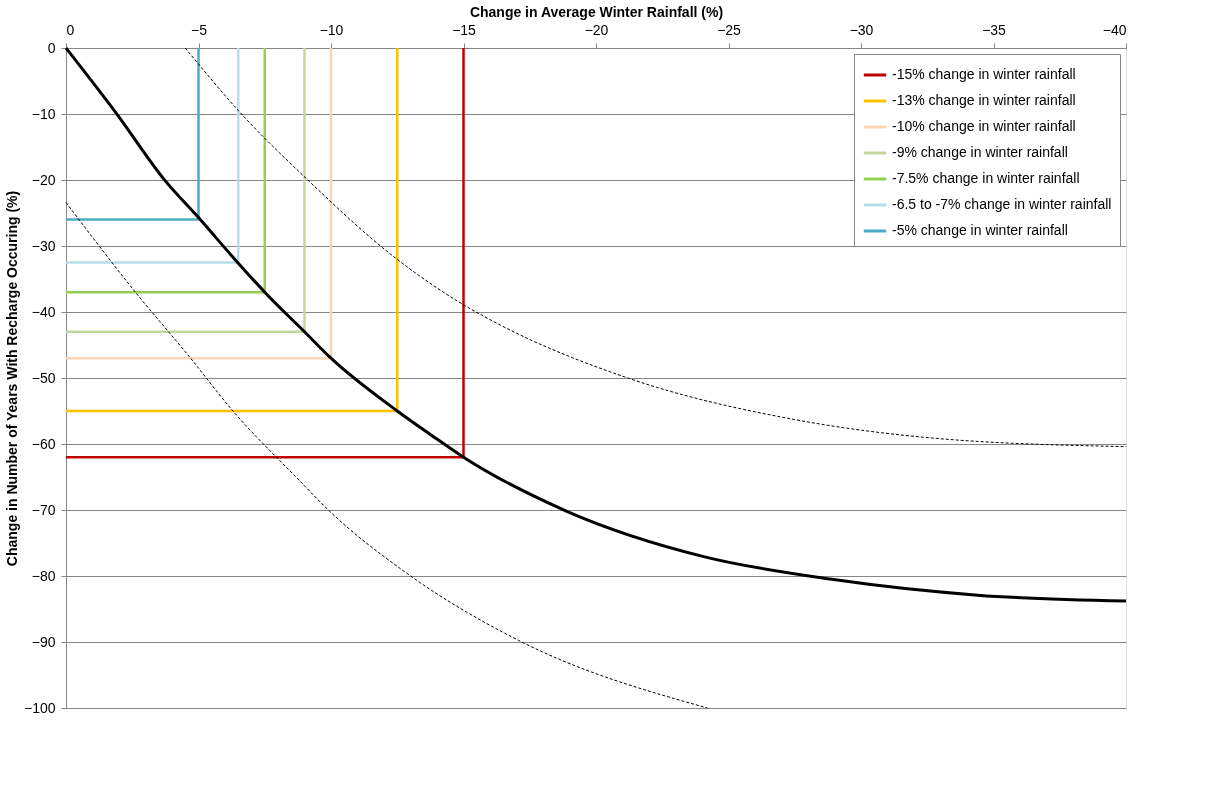 Image resolution: width=1231 pixels, height=794 pixels. I want to click on legend-label: -6.5 to -7% change in winter rainfall, so click(1002, 204).